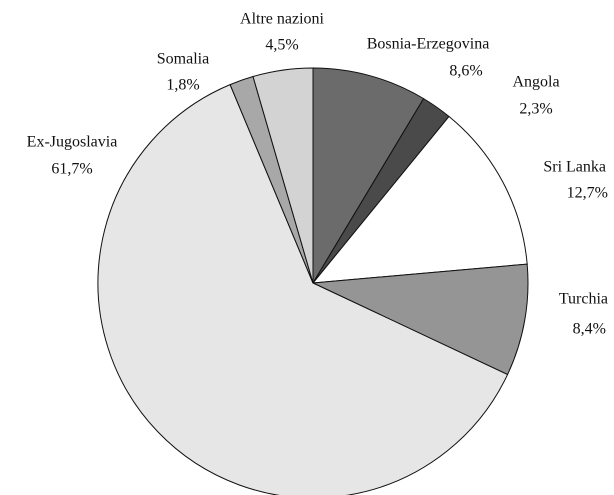 The width and height of the screenshot is (614, 495). Describe the element at coordinates (583, 299) in the screenshot. I see `slice-label: Turchia` at that location.